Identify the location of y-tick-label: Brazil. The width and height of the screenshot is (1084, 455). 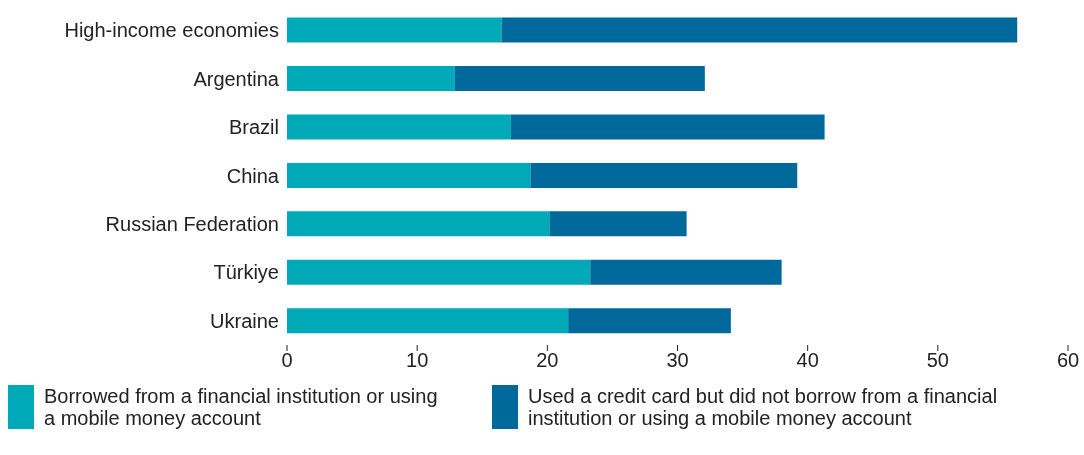
(253, 127).